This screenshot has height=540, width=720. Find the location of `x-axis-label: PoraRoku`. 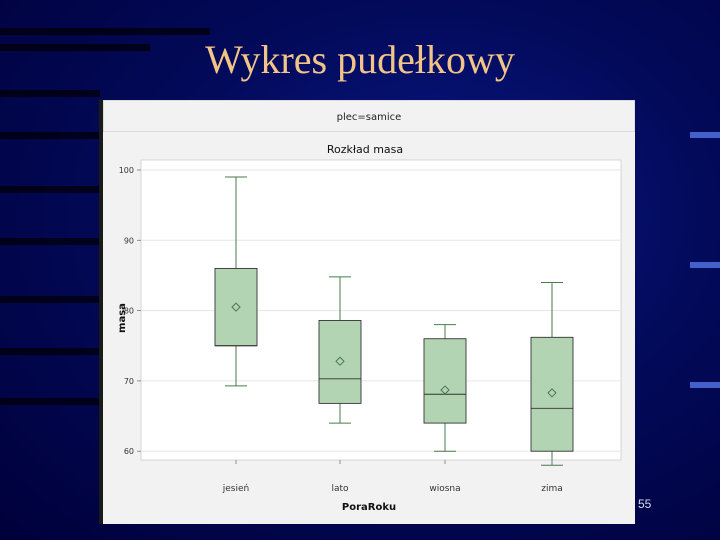

x-axis-label: PoraRoku is located at coordinates (369, 507).